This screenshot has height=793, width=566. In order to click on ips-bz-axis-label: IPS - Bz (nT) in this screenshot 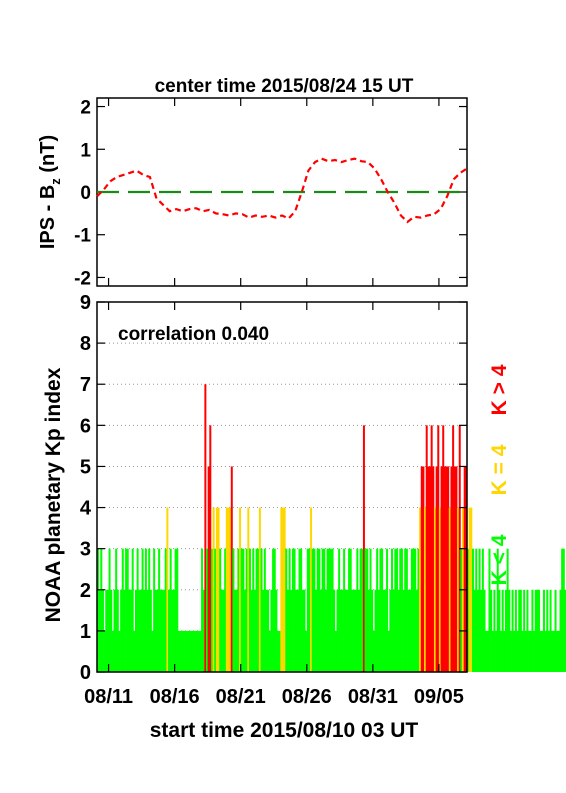, I will do `click(50, 192)`.